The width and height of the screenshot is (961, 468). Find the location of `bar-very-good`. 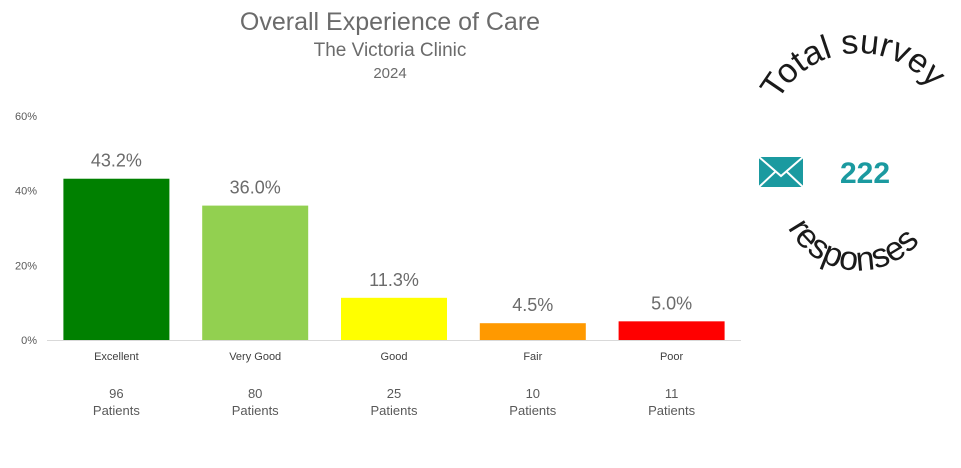

bar-very-good is located at coordinates (255, 272).